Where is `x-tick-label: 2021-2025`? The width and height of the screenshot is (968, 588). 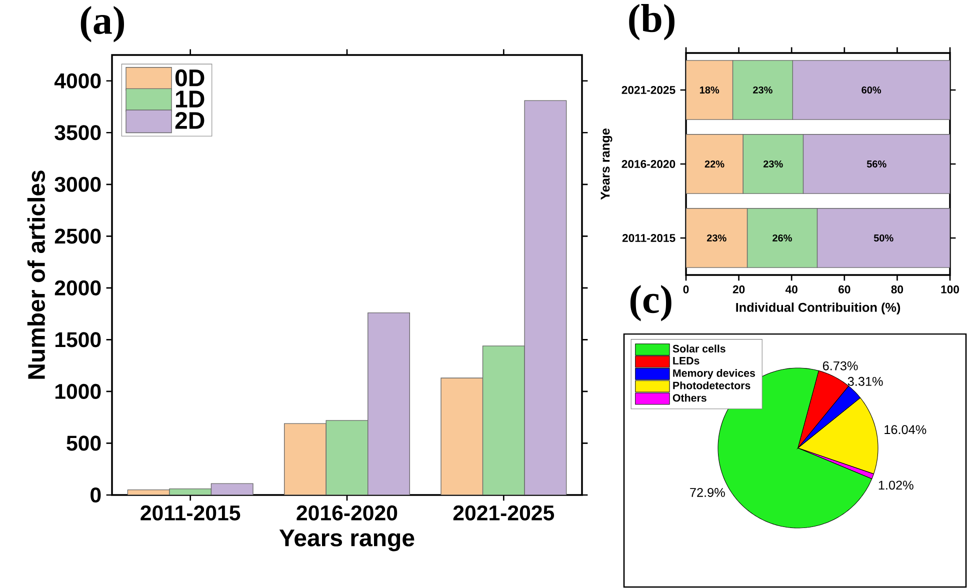 x-tick-label: 2021-2025 is located at coordinates (503, 512).